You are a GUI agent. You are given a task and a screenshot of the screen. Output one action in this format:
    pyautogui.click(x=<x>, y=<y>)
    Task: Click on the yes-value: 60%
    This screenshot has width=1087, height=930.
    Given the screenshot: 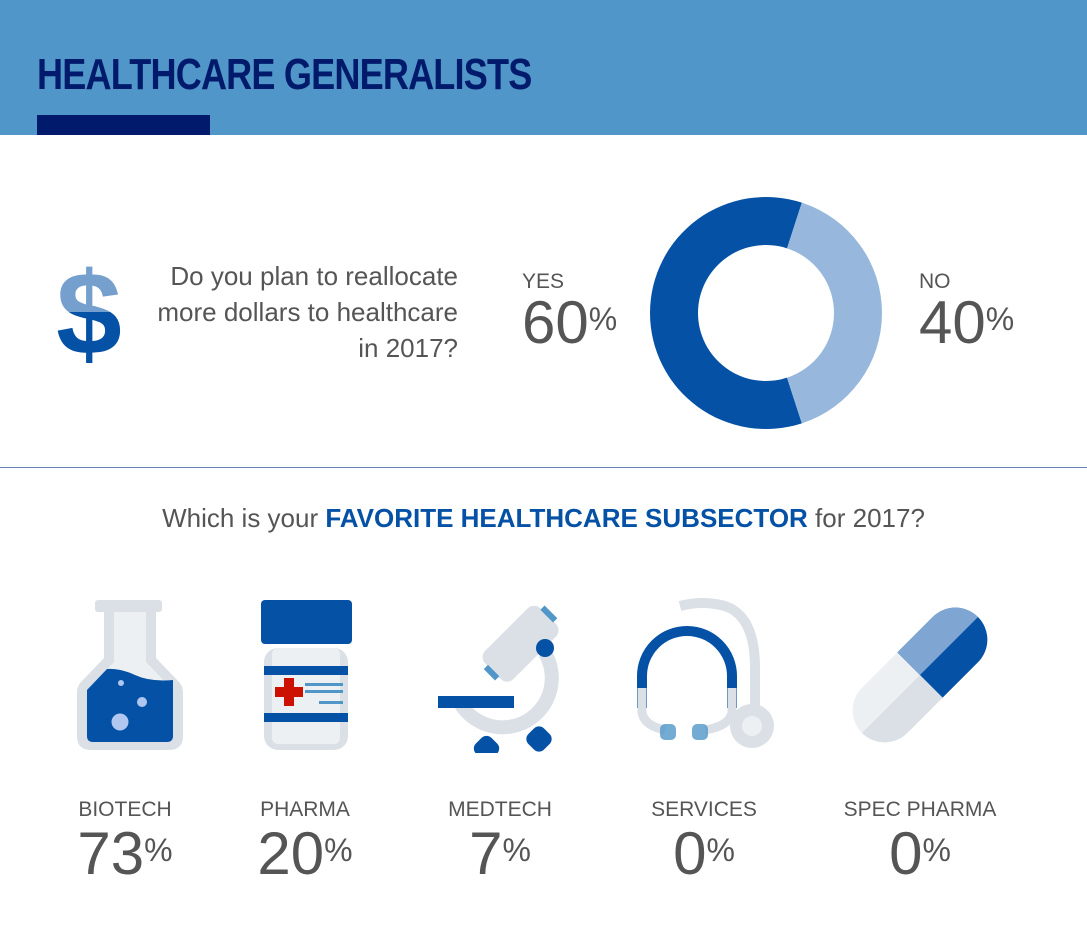 What is the action you would take?
    pyautogui.click(x=569, y=323)
    